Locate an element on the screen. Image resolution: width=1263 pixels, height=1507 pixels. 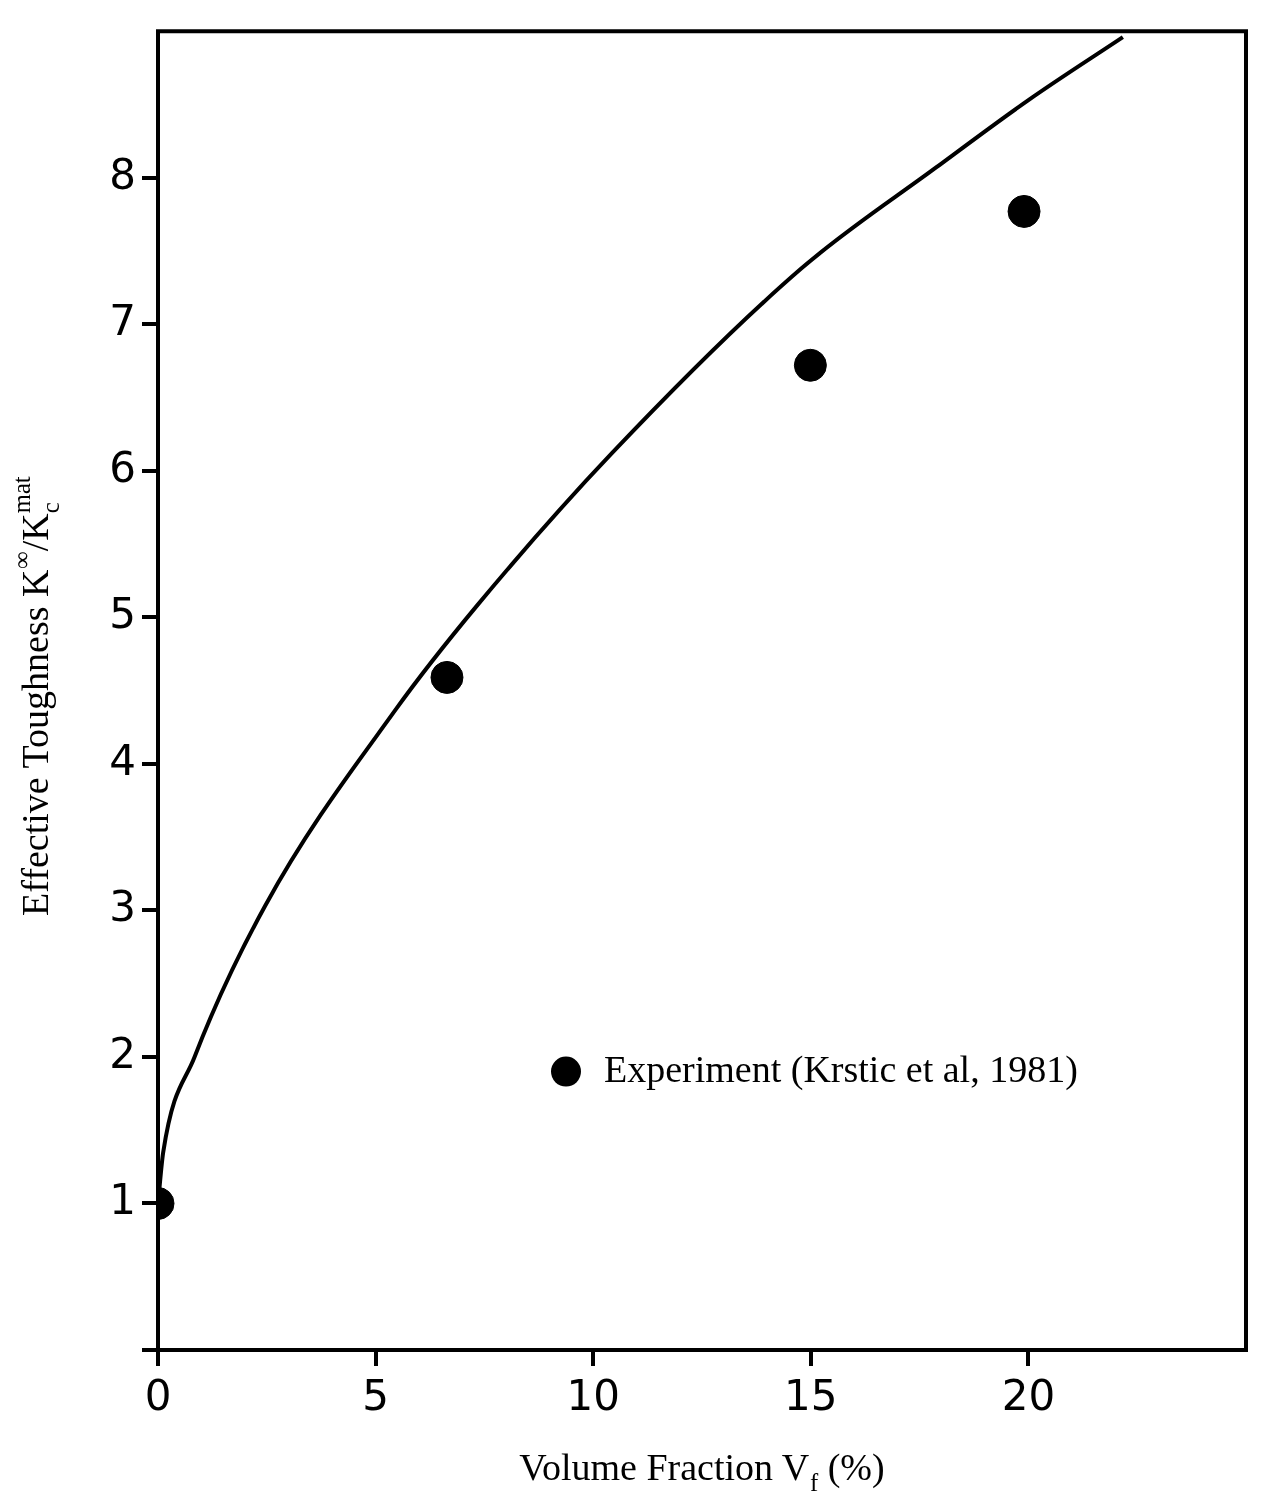
x-tick-label: 15 is located at coordinates (811, 1396).